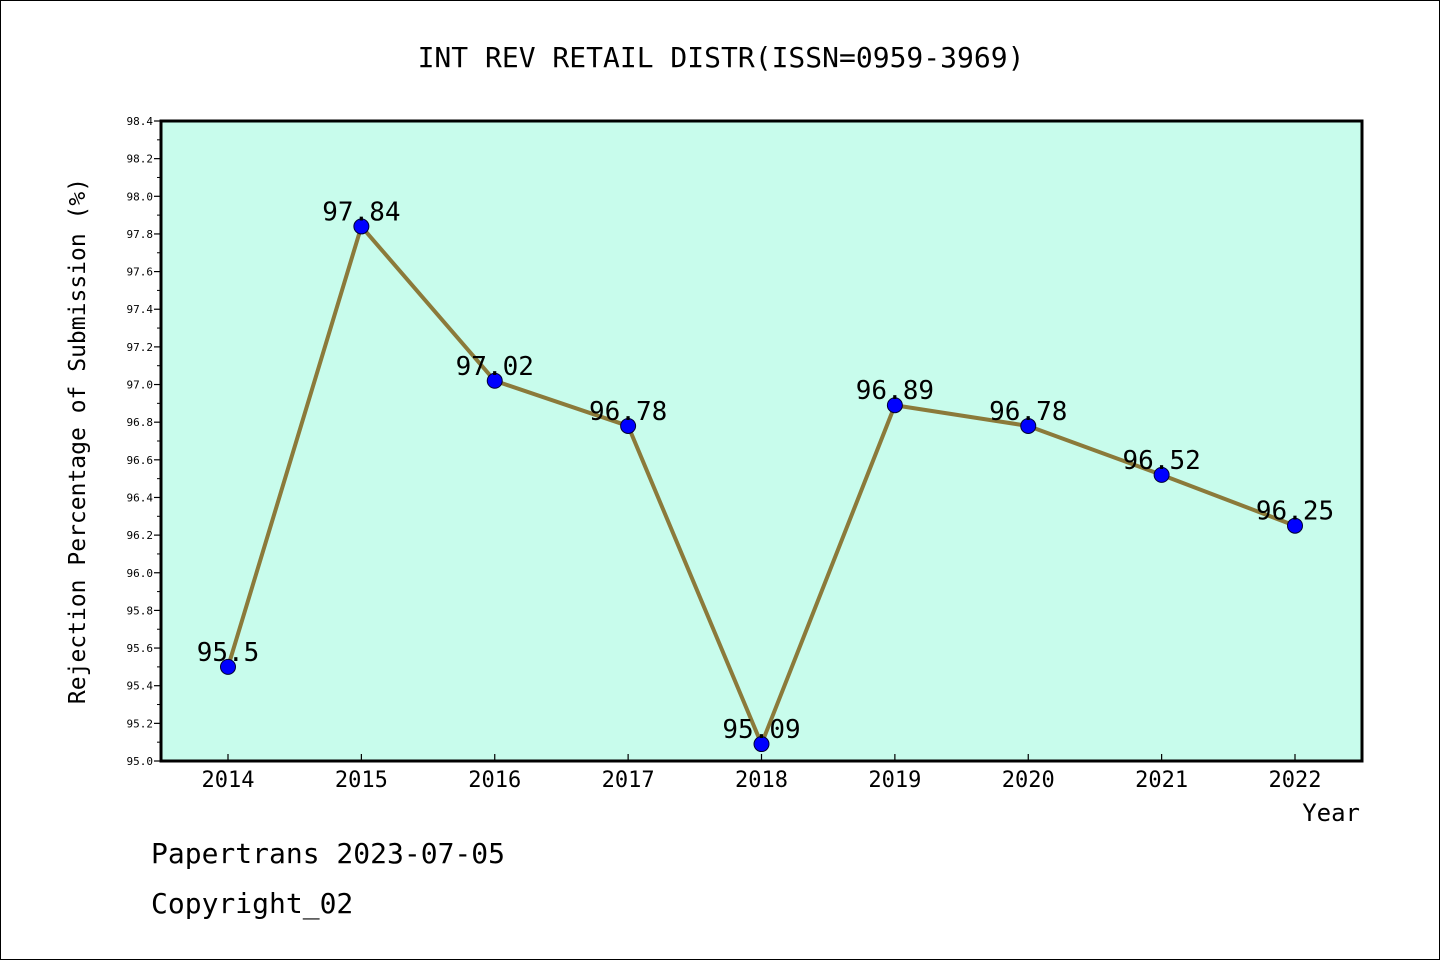 The image size is (1440, 960). Describe the element at coordinates (228, 653) in the screenshot. I see `data-label: 95.5` at that location.